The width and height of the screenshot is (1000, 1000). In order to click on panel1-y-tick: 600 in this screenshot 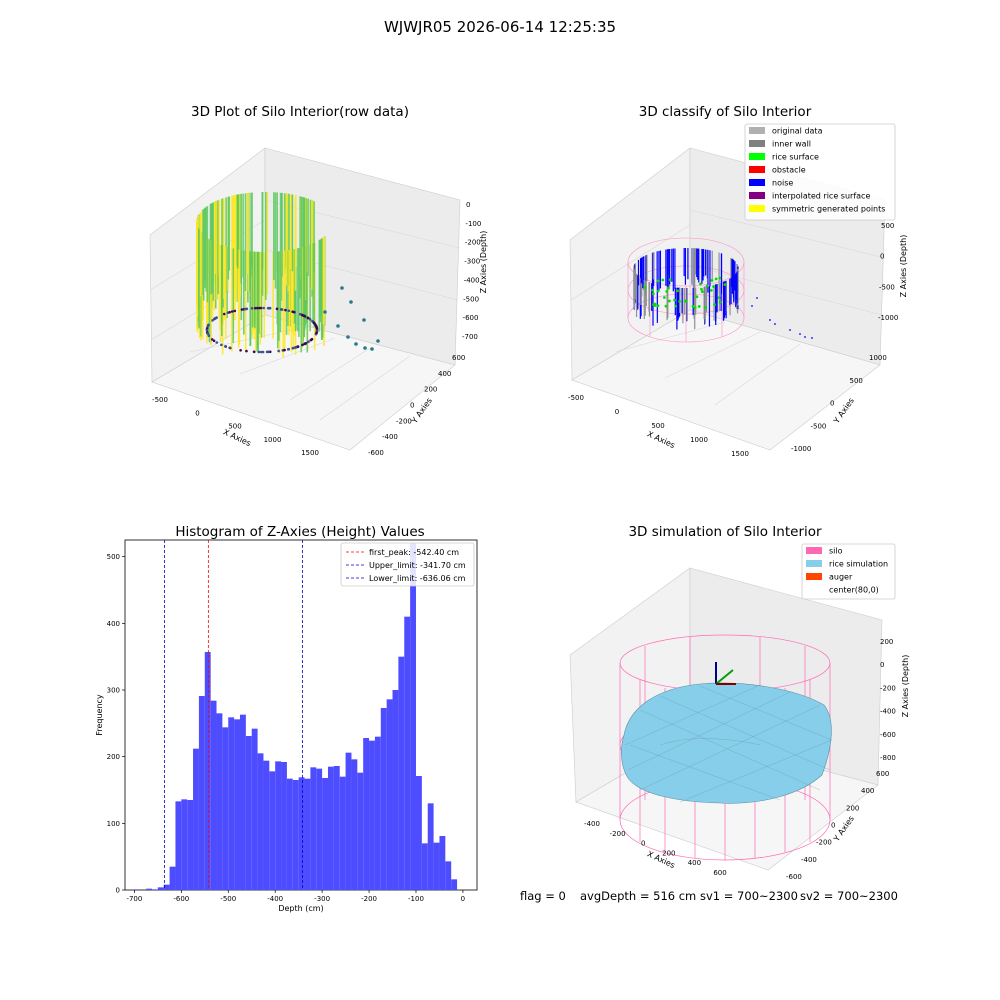, I will do `click(458, 358)`.